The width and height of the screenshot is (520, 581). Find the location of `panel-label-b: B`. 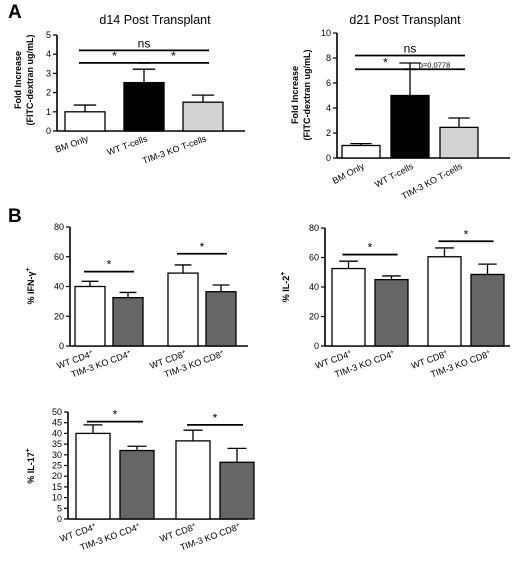

panel-label-b: B is located at coordinates (15, 216).